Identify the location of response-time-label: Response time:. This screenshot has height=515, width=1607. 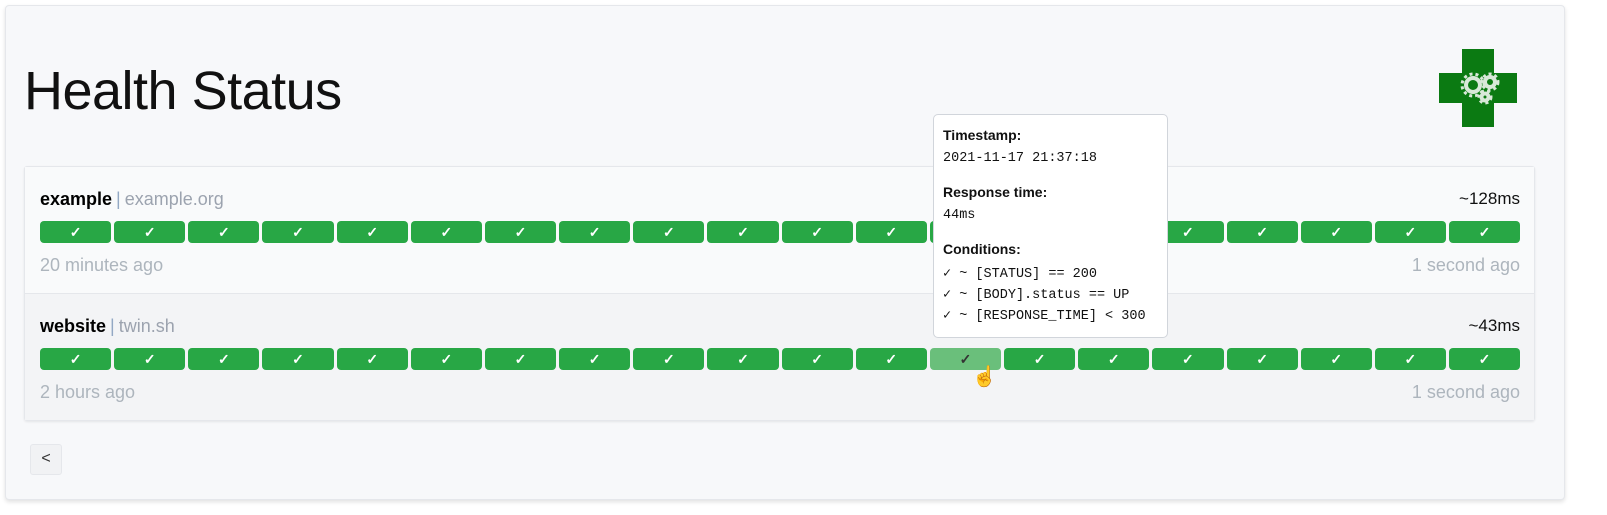
(995, 192).